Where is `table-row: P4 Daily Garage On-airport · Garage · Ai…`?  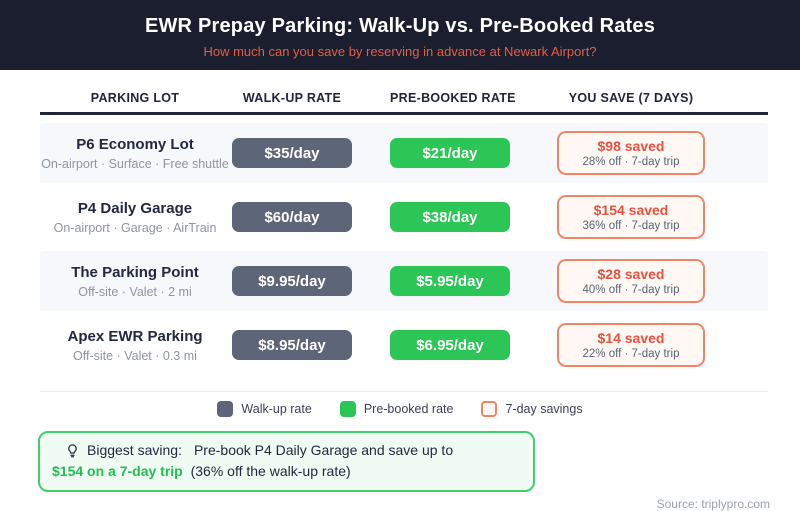 table-row: P4 Daily Garage On-airport · Garage · Ai… is located at coordinates (404, 217).